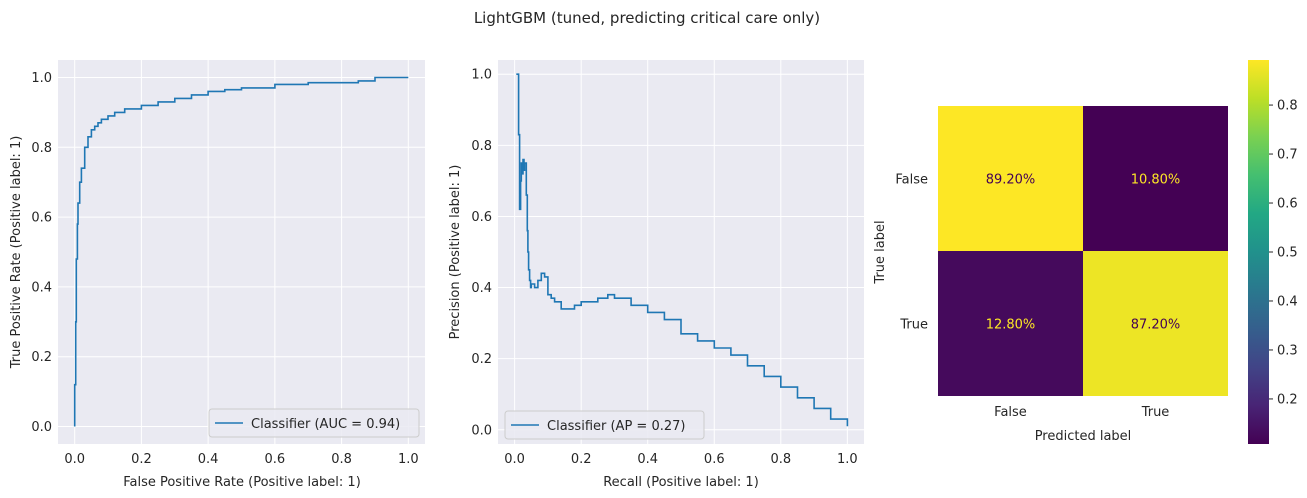 The height and width of the screenshot is (498, 1307). I want to click on colorbar-tick-label: 0.8, so click(1287, 106).